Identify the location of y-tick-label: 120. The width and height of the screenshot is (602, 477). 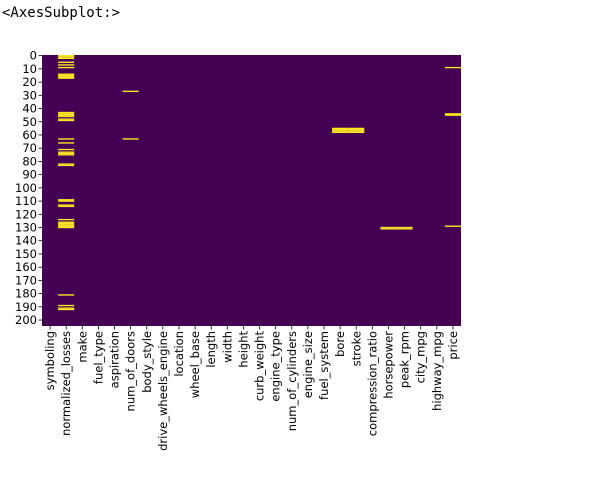
(26, 214).